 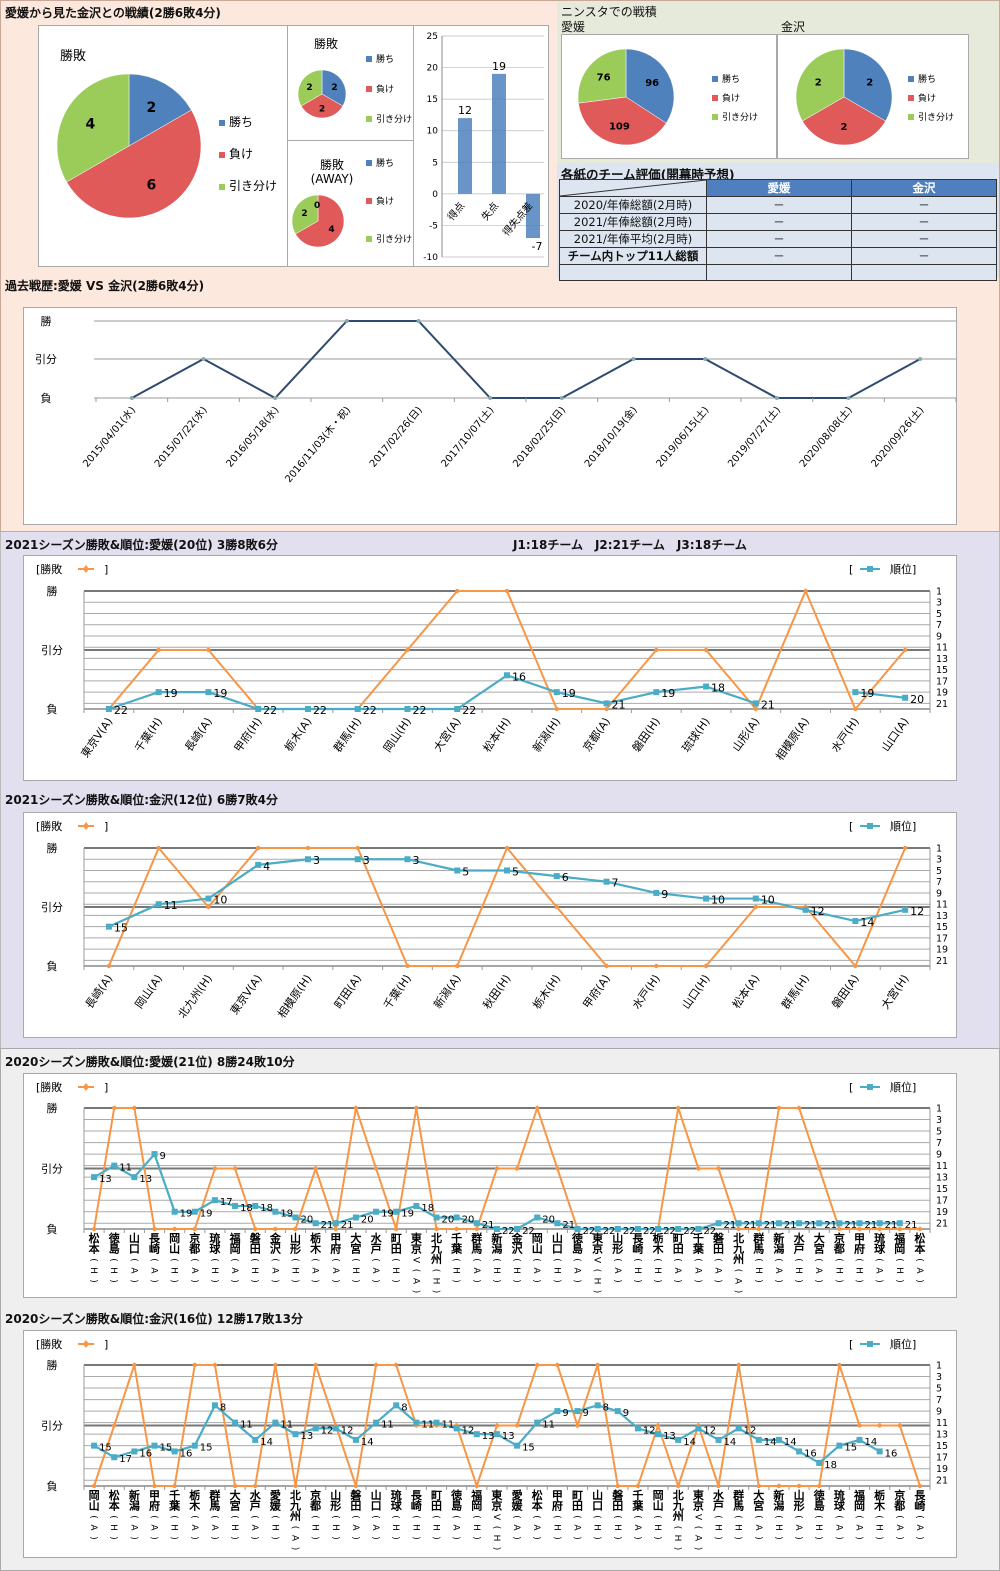 I want to click on eval-row, so click(x=778, y=272).